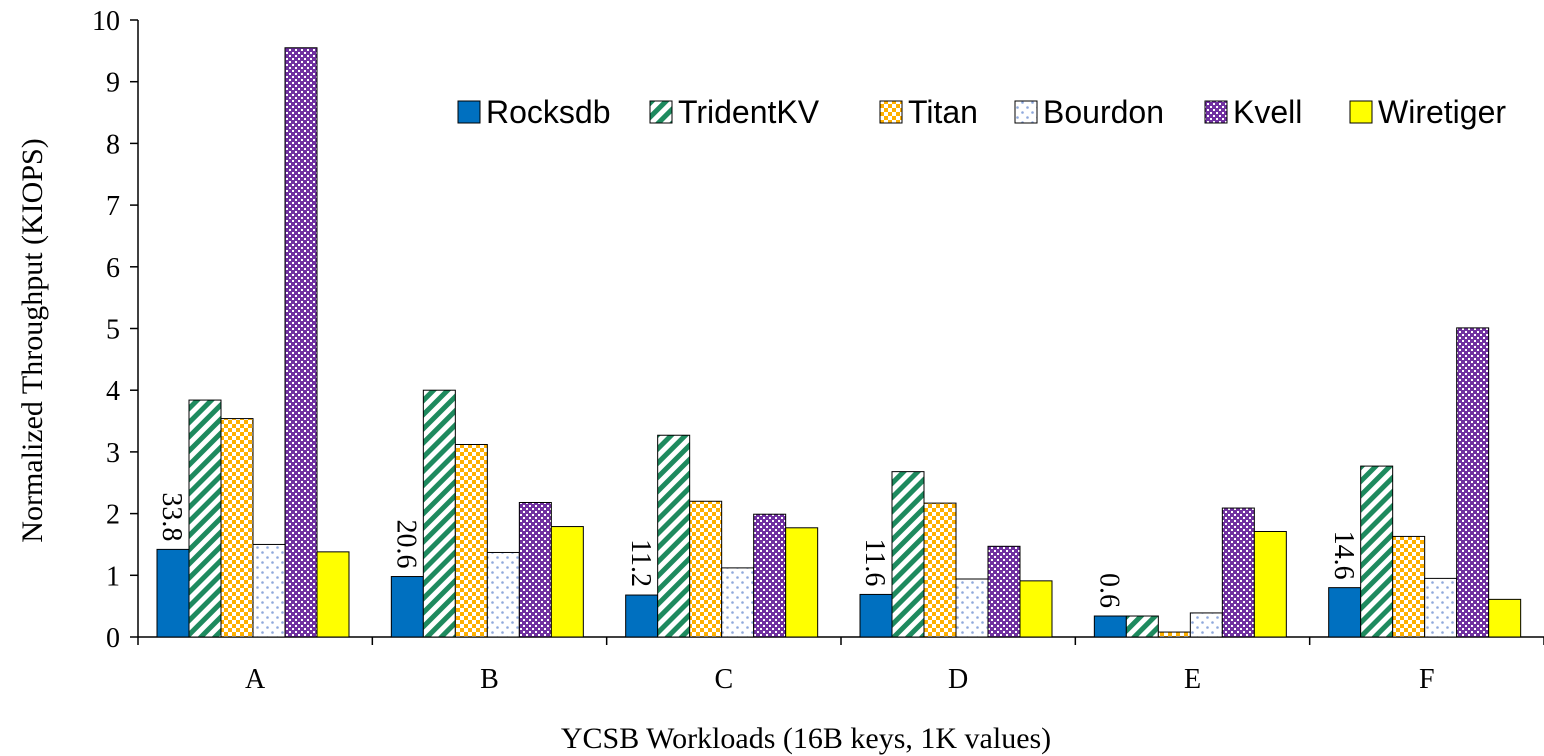 The height and width of the screenshot is (756, 1544). Describe the element at coordinates (301, 342) in the screenshot. I see `bar-kvell-a` at that location.